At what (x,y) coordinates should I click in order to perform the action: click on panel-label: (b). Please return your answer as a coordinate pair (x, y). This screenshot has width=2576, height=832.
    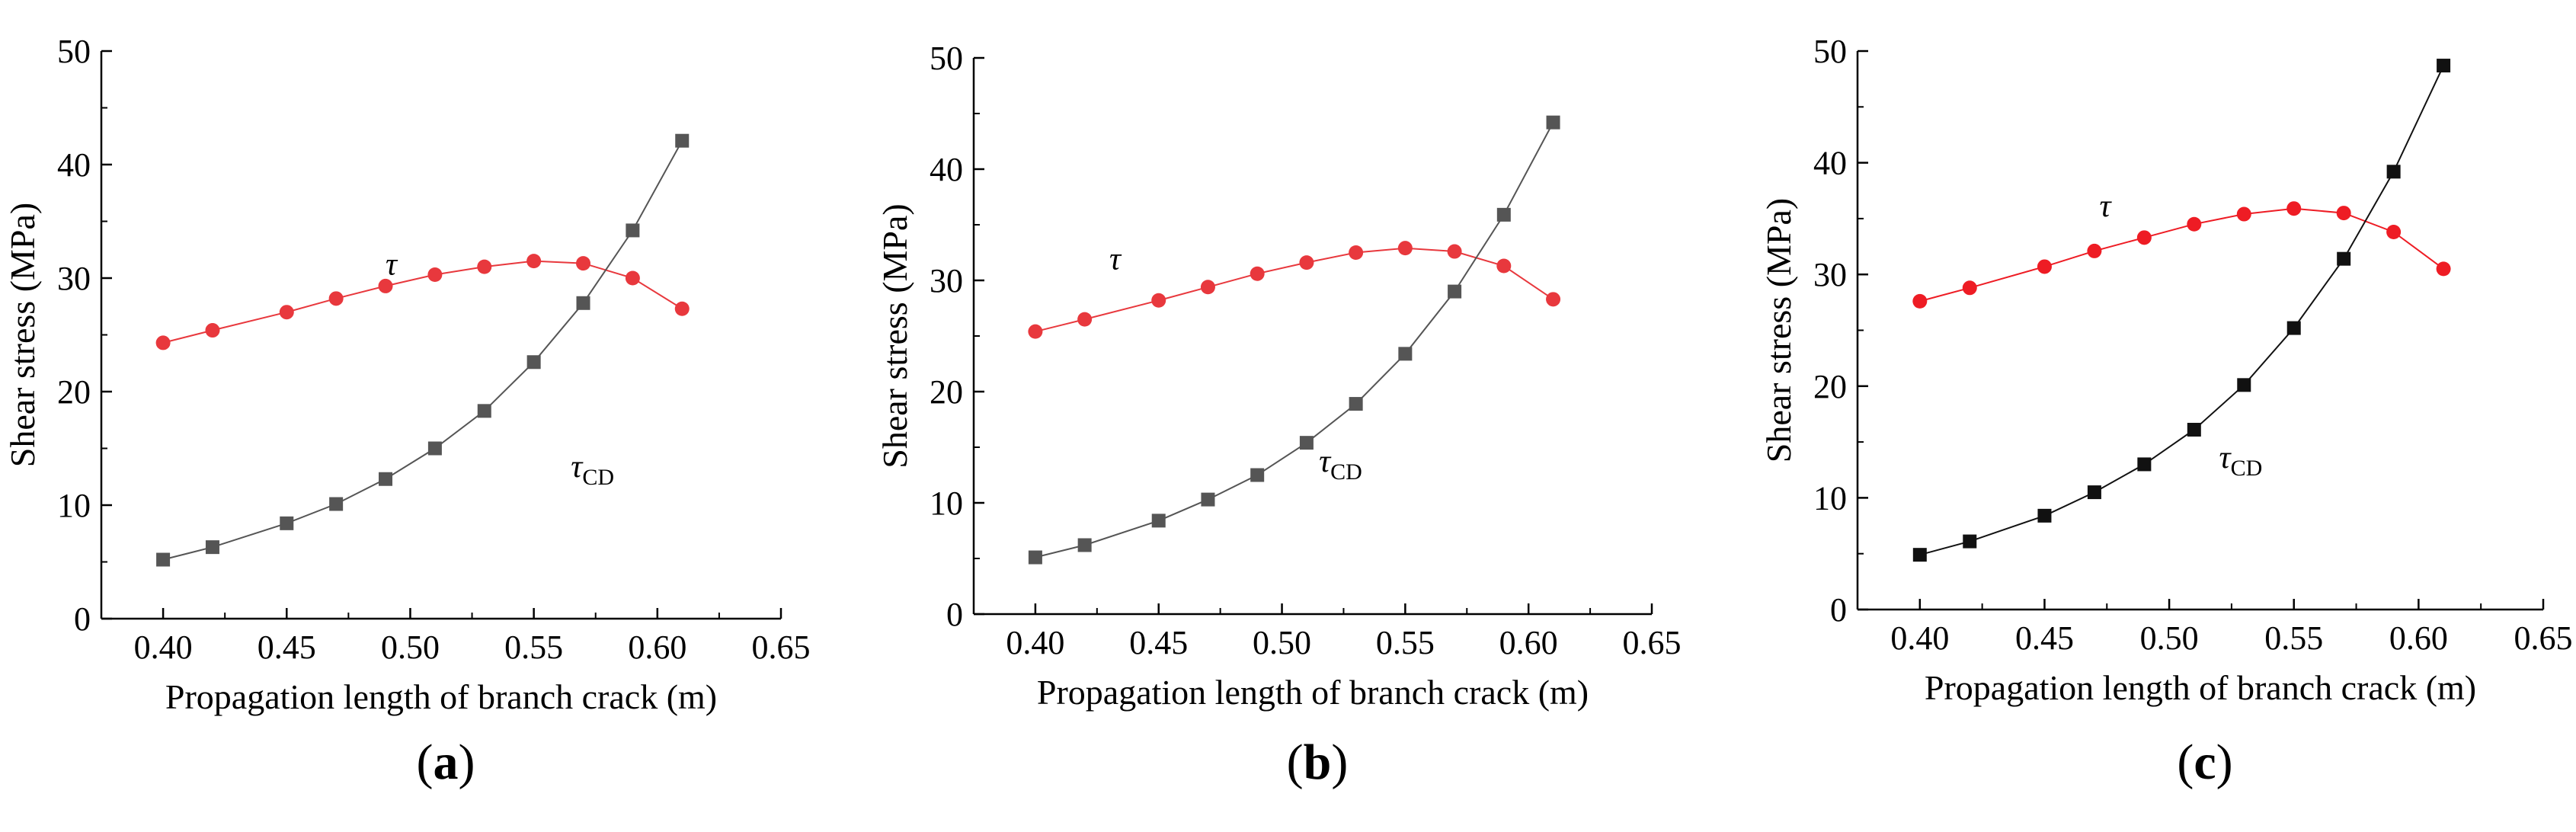
    Looking at the image, I should click on (1318, 762).